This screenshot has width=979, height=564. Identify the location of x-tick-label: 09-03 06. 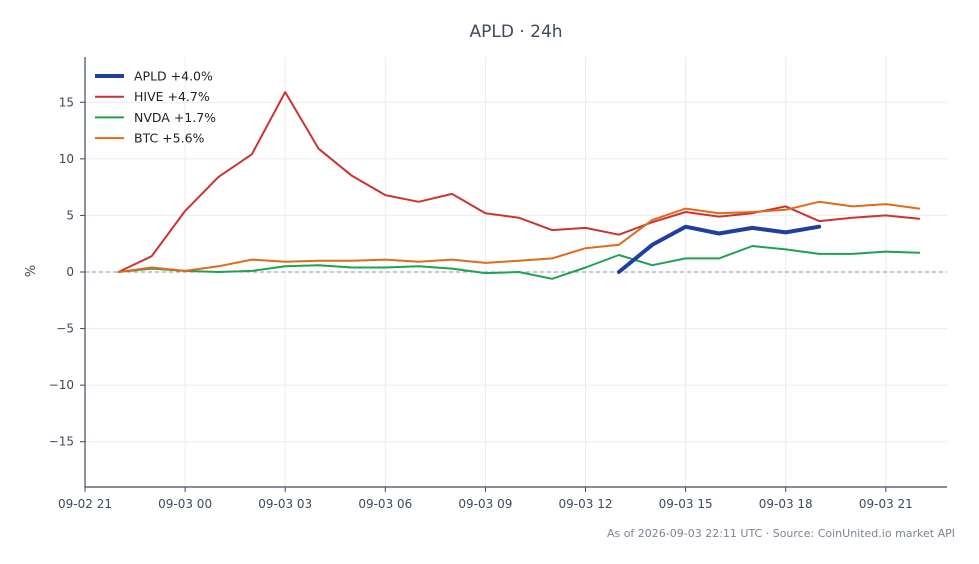
(385, 504).